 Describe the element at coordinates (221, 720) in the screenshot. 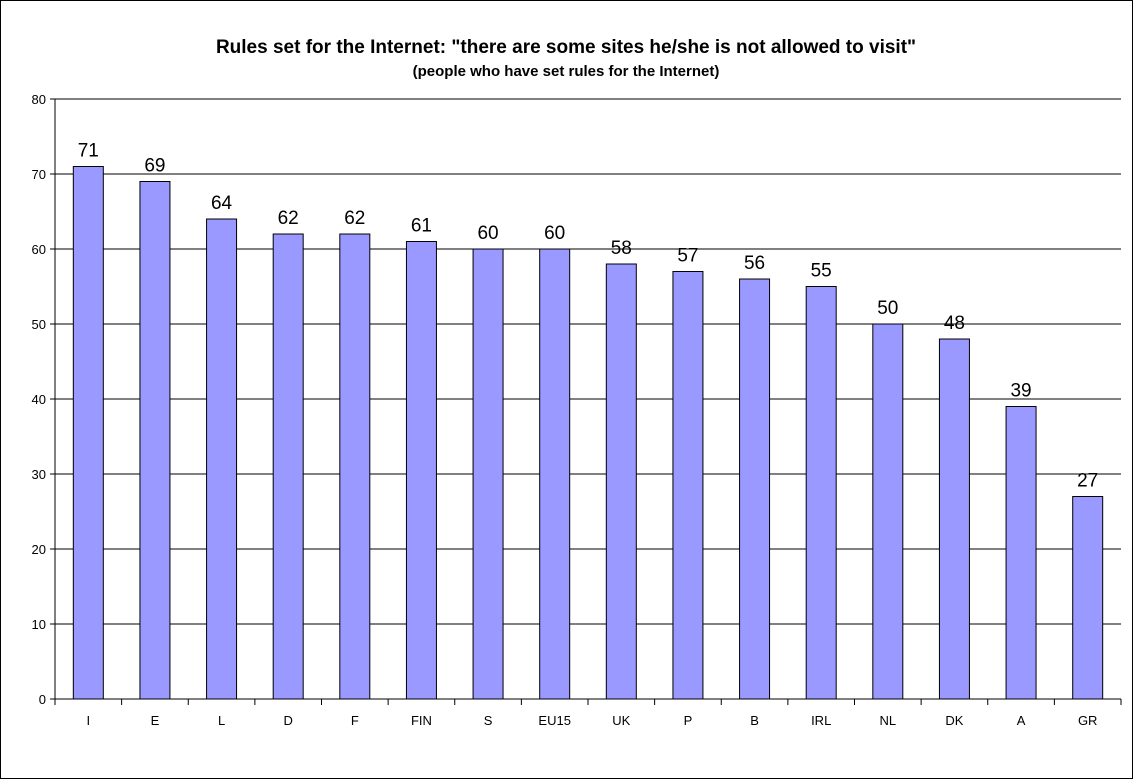

I see `x-tick-label-l: L` at that location.